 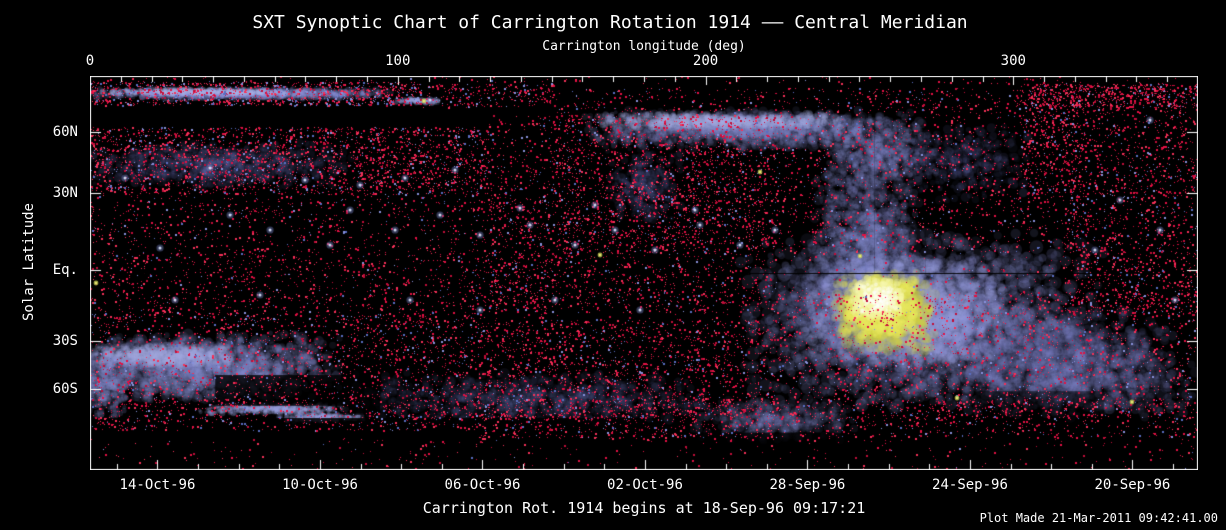 What do you see at coordinates (65, 341) in the screenshot?
I see `latitude-tick-label: 30S` at bounding box center [65, 341].